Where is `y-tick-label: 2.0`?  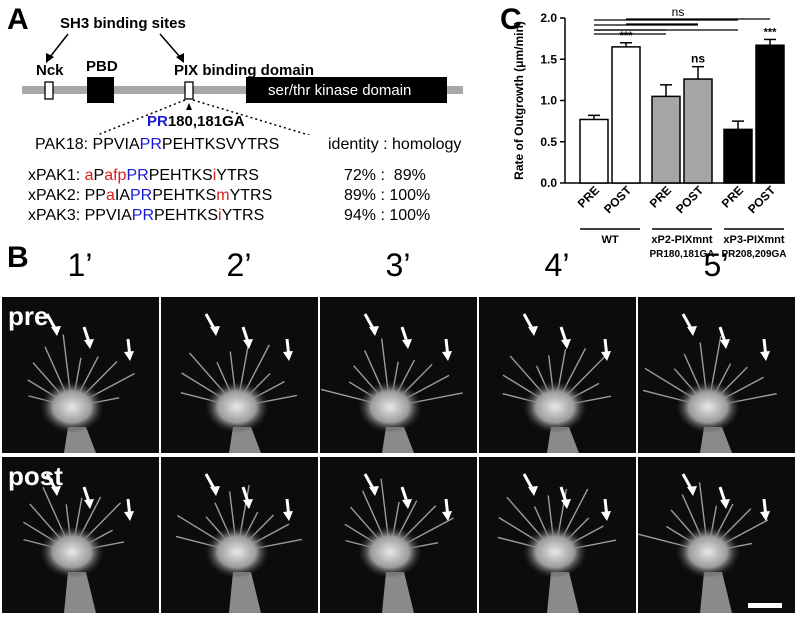 y-tick-label: 2.0 is located at coordinates (548, 18).